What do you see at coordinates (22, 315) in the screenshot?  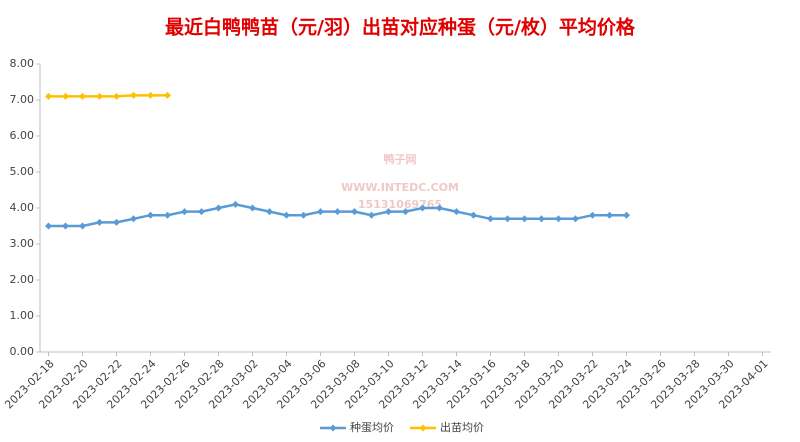 I see `y-tick-label: 1.00` at bounding box center [22, 315].